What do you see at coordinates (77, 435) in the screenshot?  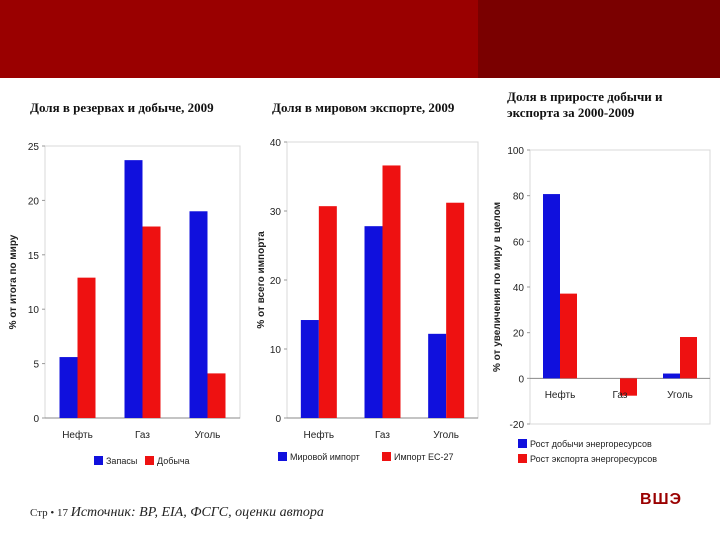 I see `c1-category-label-0: Нефть` at bounding box center [77, 435].